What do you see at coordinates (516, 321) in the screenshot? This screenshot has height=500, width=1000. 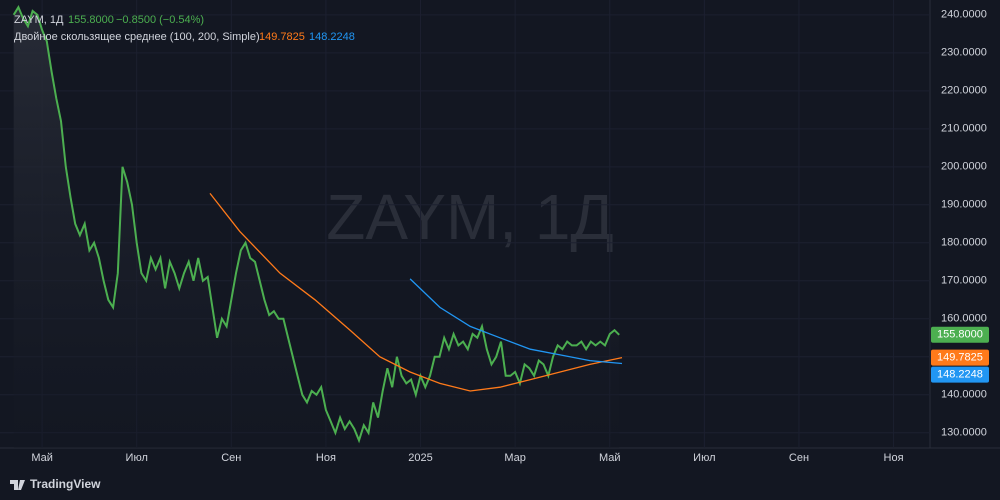 I see `series-line` at bounding box center [516, 321].